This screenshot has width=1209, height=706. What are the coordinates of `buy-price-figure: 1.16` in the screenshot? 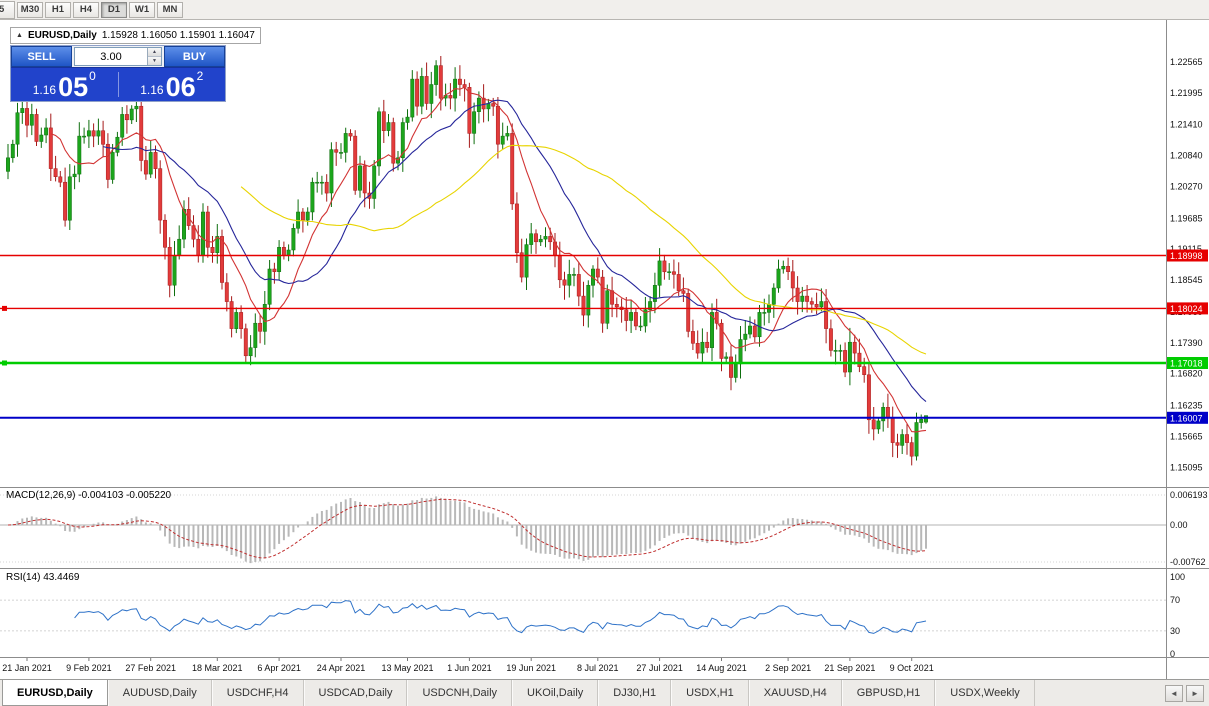 It's located at (152, 90).